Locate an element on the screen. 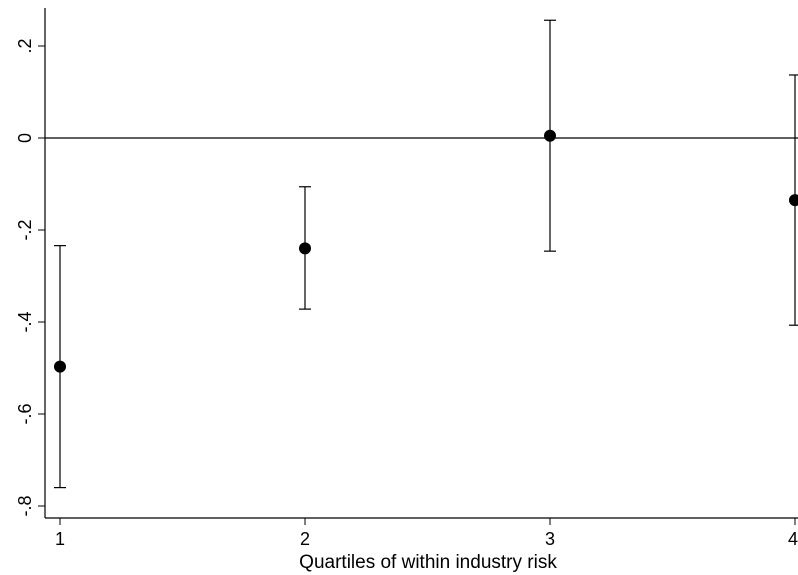 The image size is (798, 575). x-axis-title: Quartiles of within industry risk is located at coordinates (428, 562).